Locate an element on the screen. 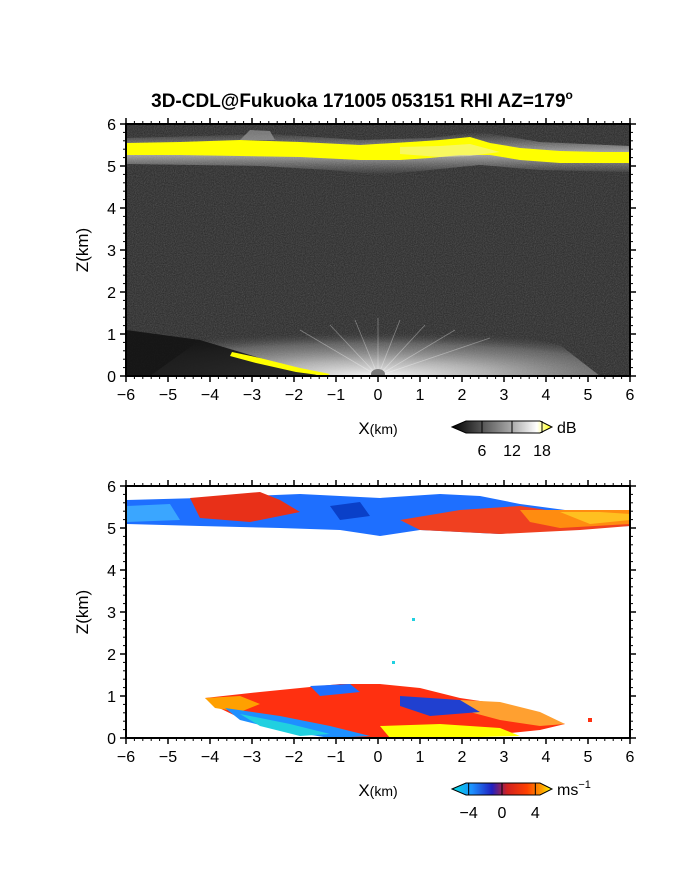 Image resolution: width=680 pixels, height=880 pixels. boundary-layer-approaching is located at coordinates (297, 723).